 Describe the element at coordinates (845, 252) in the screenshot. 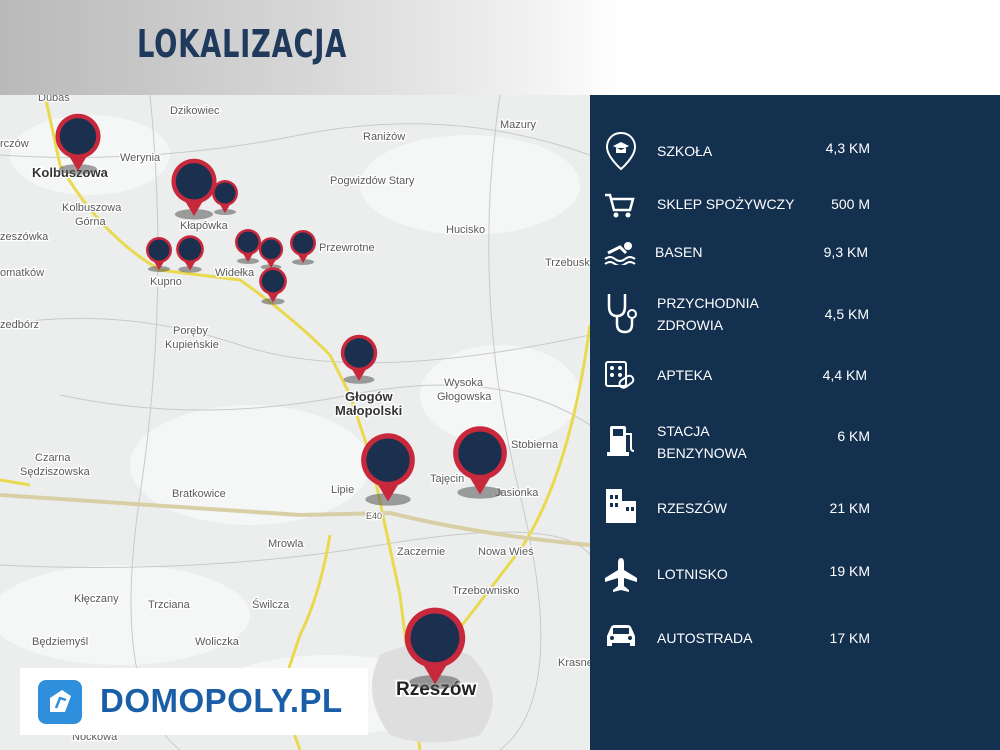

I see `amenity-distance: 9,3 KM` at that location.